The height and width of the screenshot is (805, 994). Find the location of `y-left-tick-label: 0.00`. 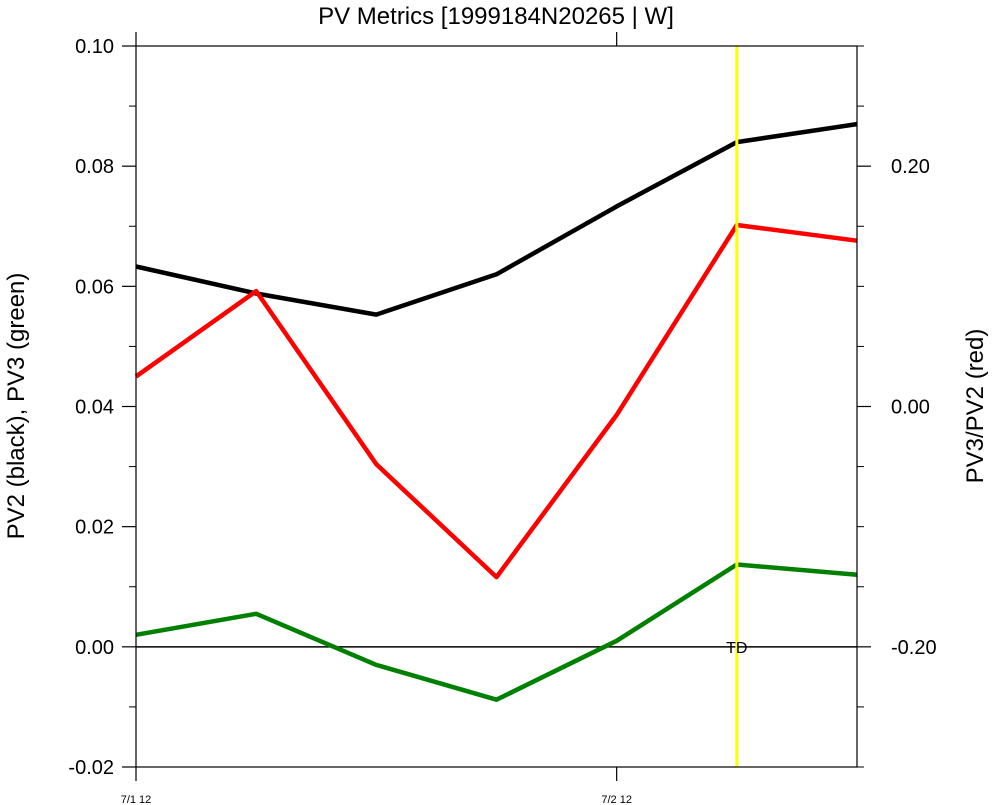

y-left-tick-label: 0.00 is located at coordinates (94, 648).